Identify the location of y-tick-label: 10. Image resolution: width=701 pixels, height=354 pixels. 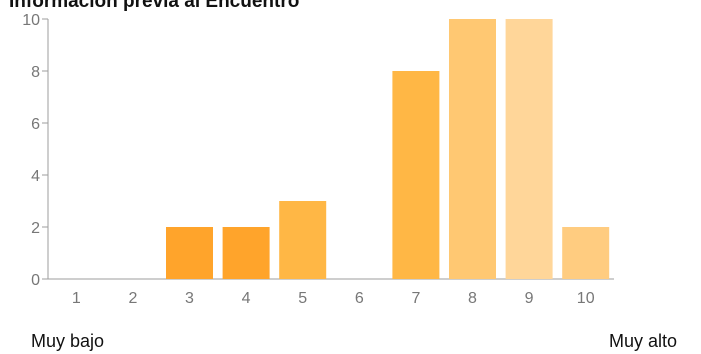
(31, 20).